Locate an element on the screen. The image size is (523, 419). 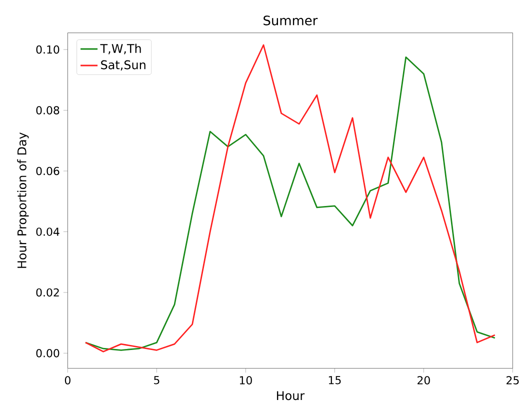
x-tick-label: 20 is located at coordinates (424, 380).